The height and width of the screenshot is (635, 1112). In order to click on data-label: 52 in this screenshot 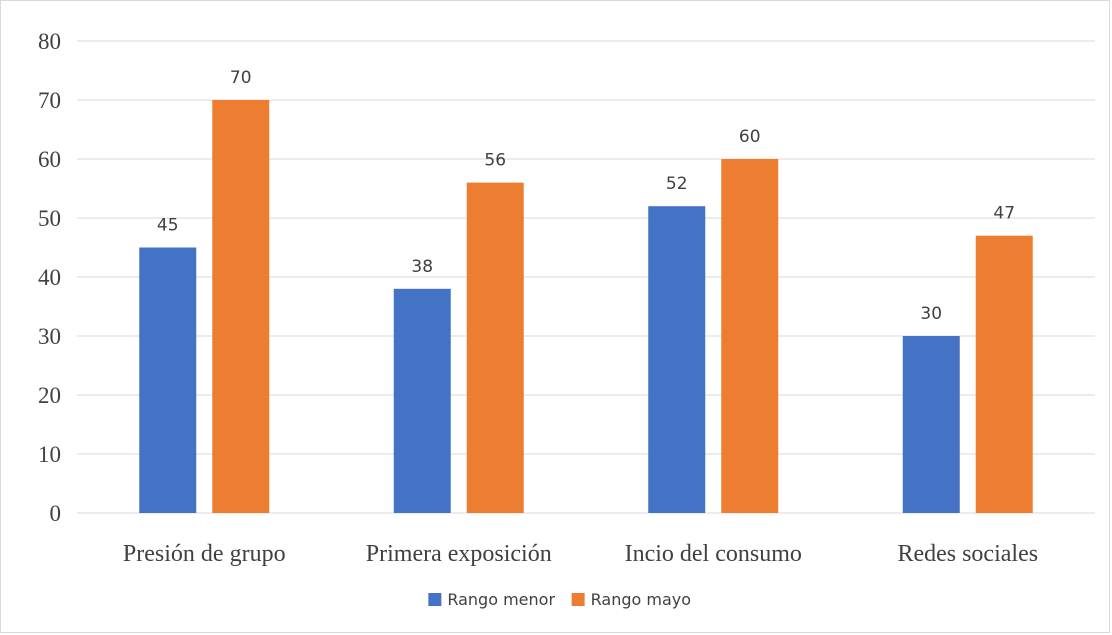, I will do `click(677, 184)`.